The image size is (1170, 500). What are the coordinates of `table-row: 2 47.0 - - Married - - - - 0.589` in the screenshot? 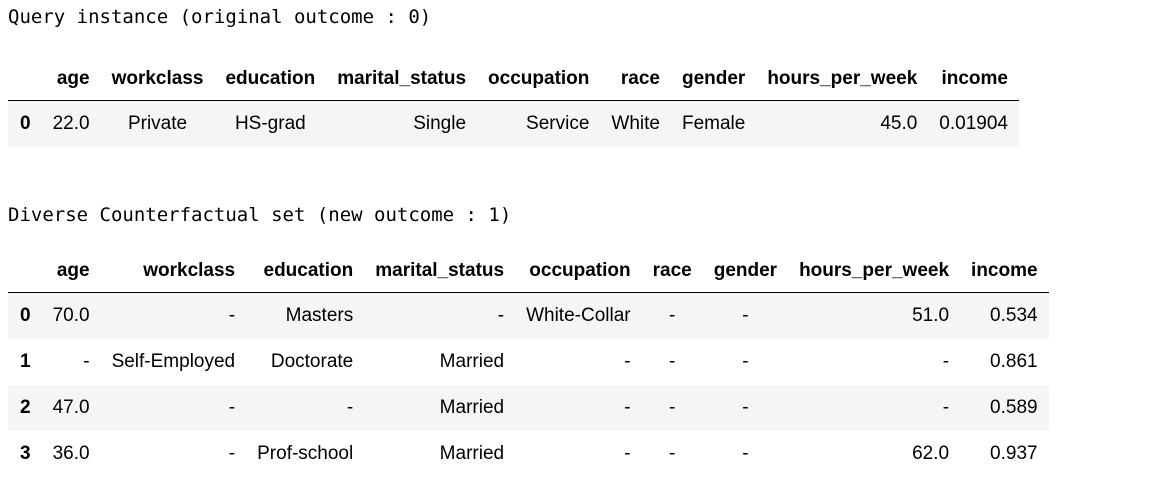 It's located at (528, 408).